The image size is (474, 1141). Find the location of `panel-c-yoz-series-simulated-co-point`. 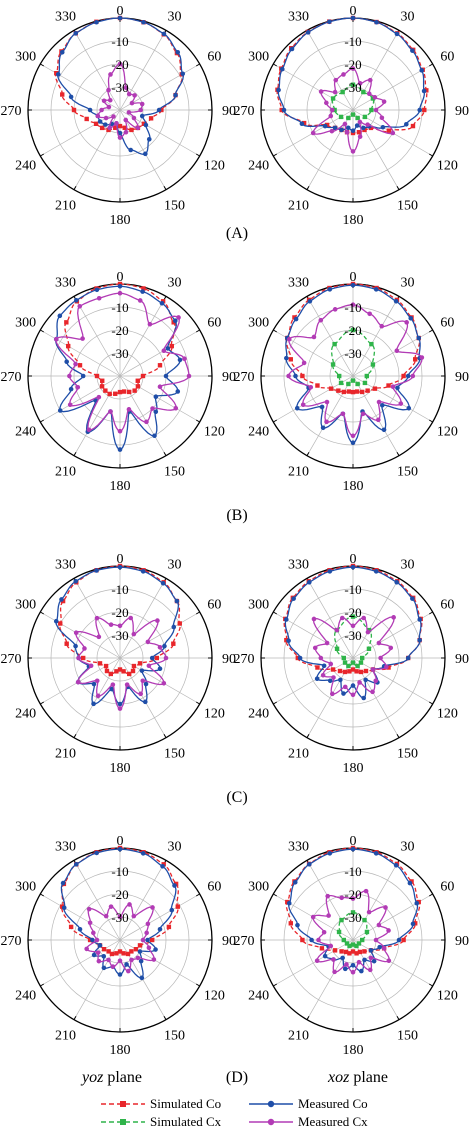

panel-c-yoz-series-simulated-co-point is located at coordinates (133, 671).